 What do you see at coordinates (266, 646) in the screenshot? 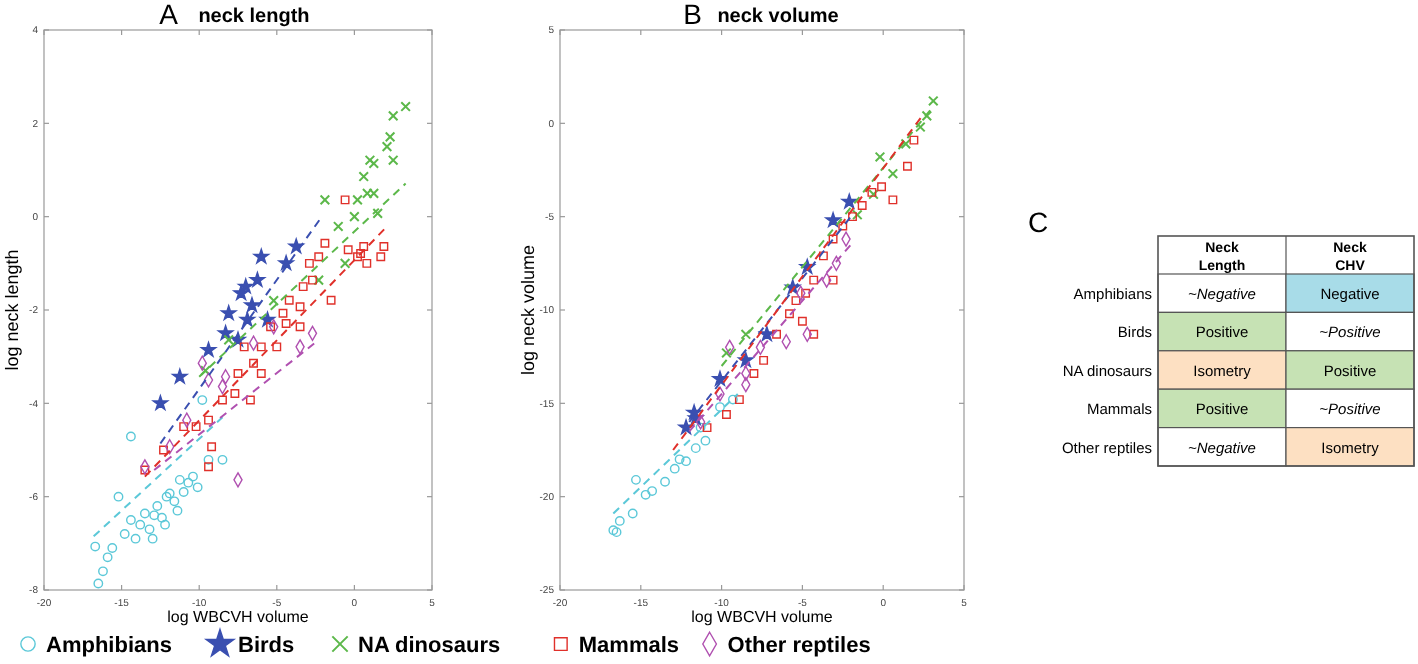
I see `legend-label: Birds` at bounding box center [266, 646].